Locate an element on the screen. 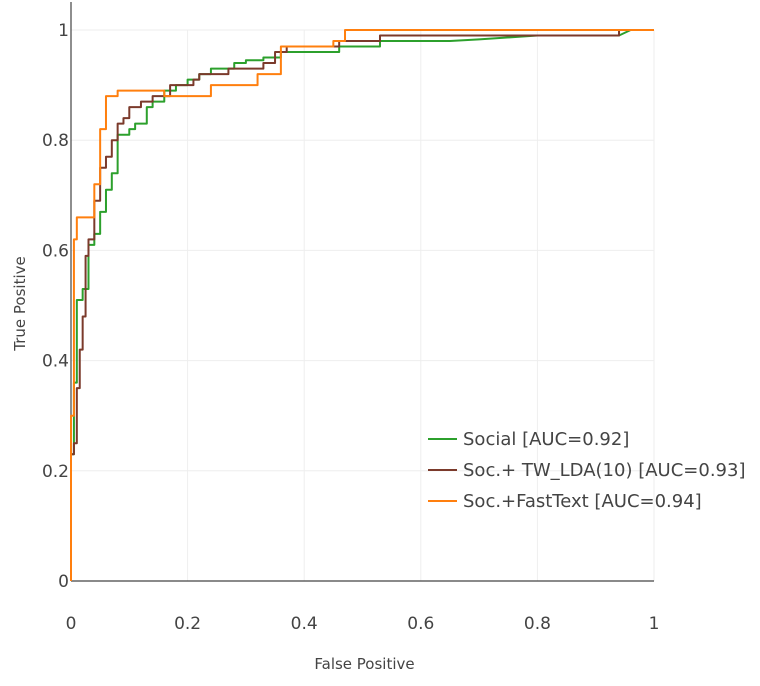 This screenshot has height=686, width=760. y-tick-label: 0.4 is located at coordinates (55, 362).